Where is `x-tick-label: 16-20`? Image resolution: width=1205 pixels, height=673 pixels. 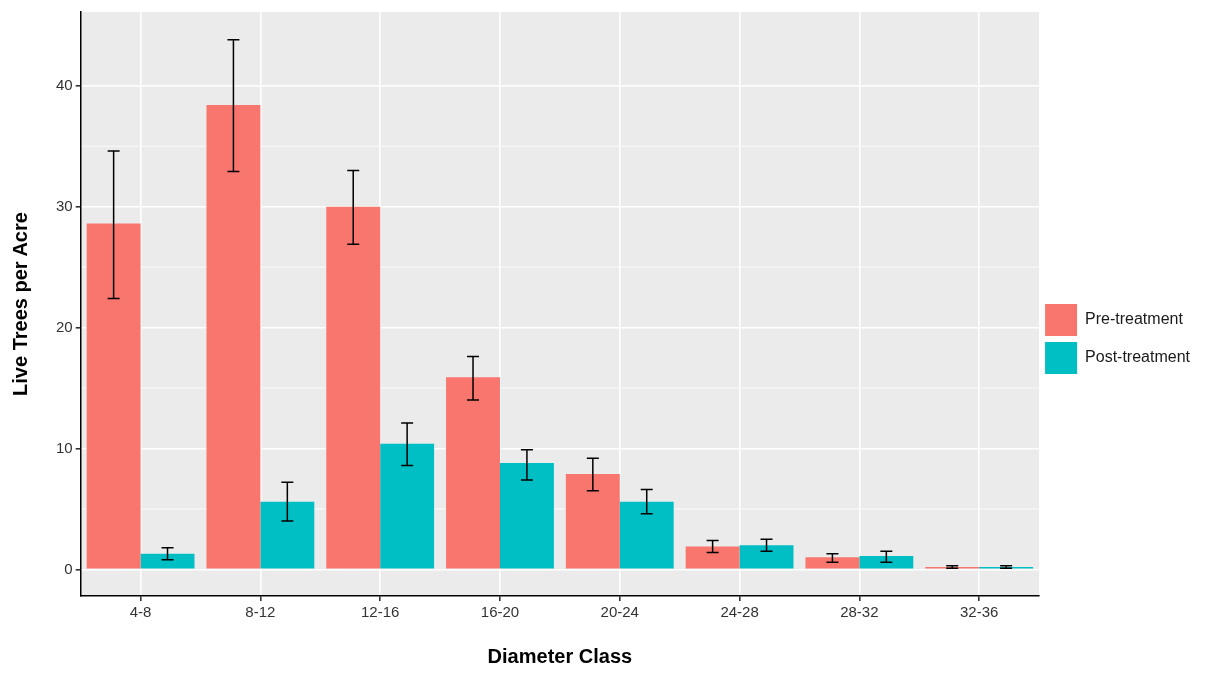
x-tick-label: 16-20 is located at coordinates (500, 612).